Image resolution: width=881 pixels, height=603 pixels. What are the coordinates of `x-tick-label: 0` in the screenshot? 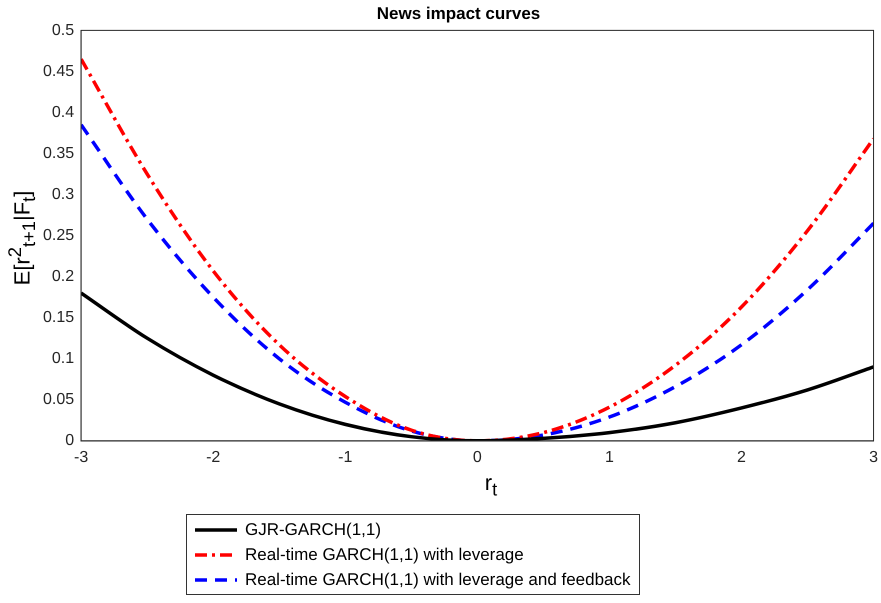 It's located at (477, 457).